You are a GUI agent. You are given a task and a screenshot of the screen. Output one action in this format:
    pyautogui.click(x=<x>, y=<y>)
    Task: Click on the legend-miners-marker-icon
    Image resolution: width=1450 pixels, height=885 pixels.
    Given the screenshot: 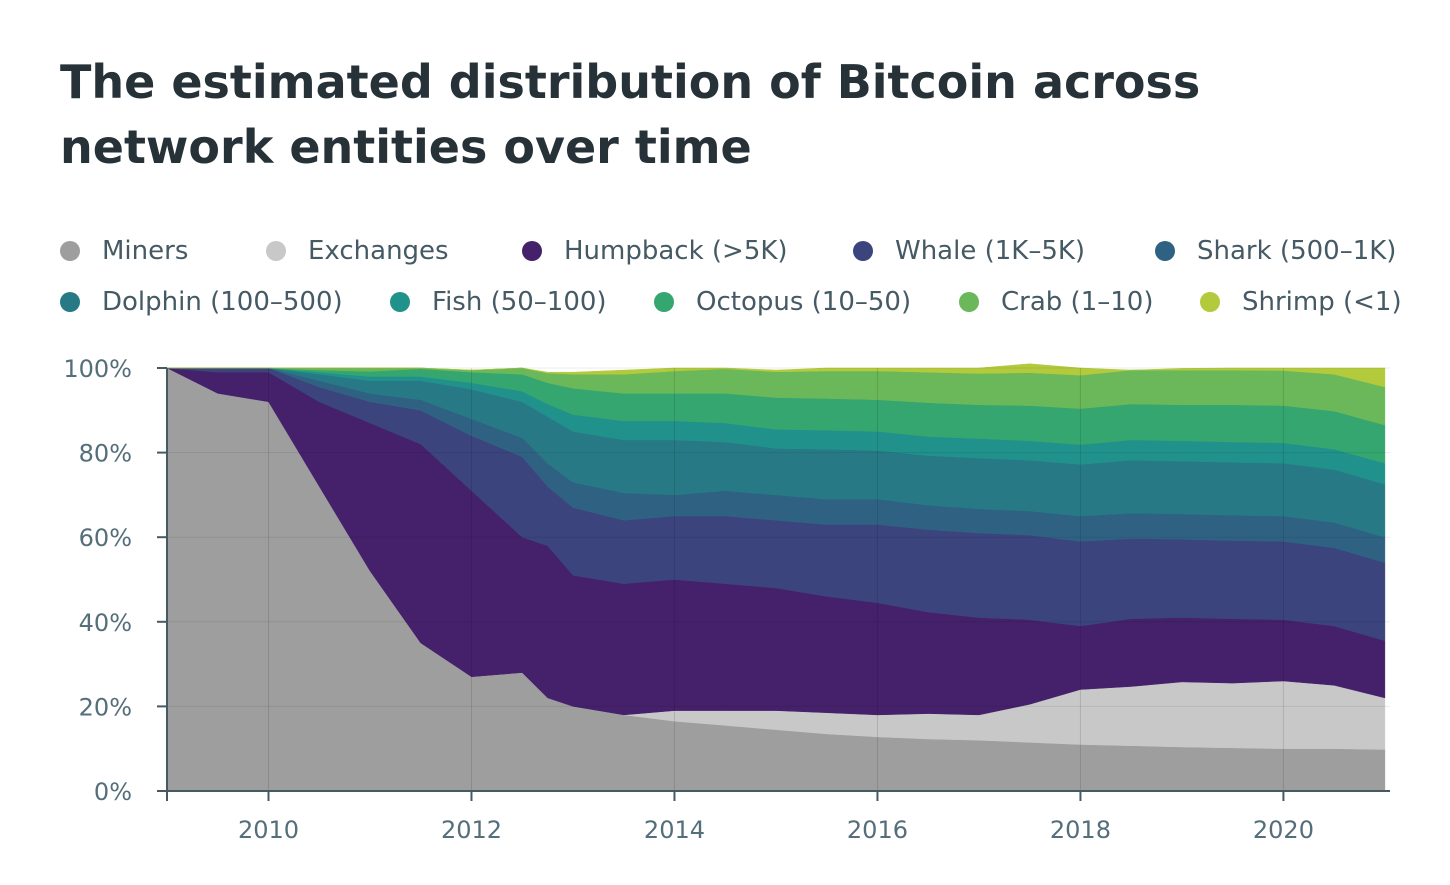 What is the action you would take?
    pyautogui.click(x=70, y=251)
    